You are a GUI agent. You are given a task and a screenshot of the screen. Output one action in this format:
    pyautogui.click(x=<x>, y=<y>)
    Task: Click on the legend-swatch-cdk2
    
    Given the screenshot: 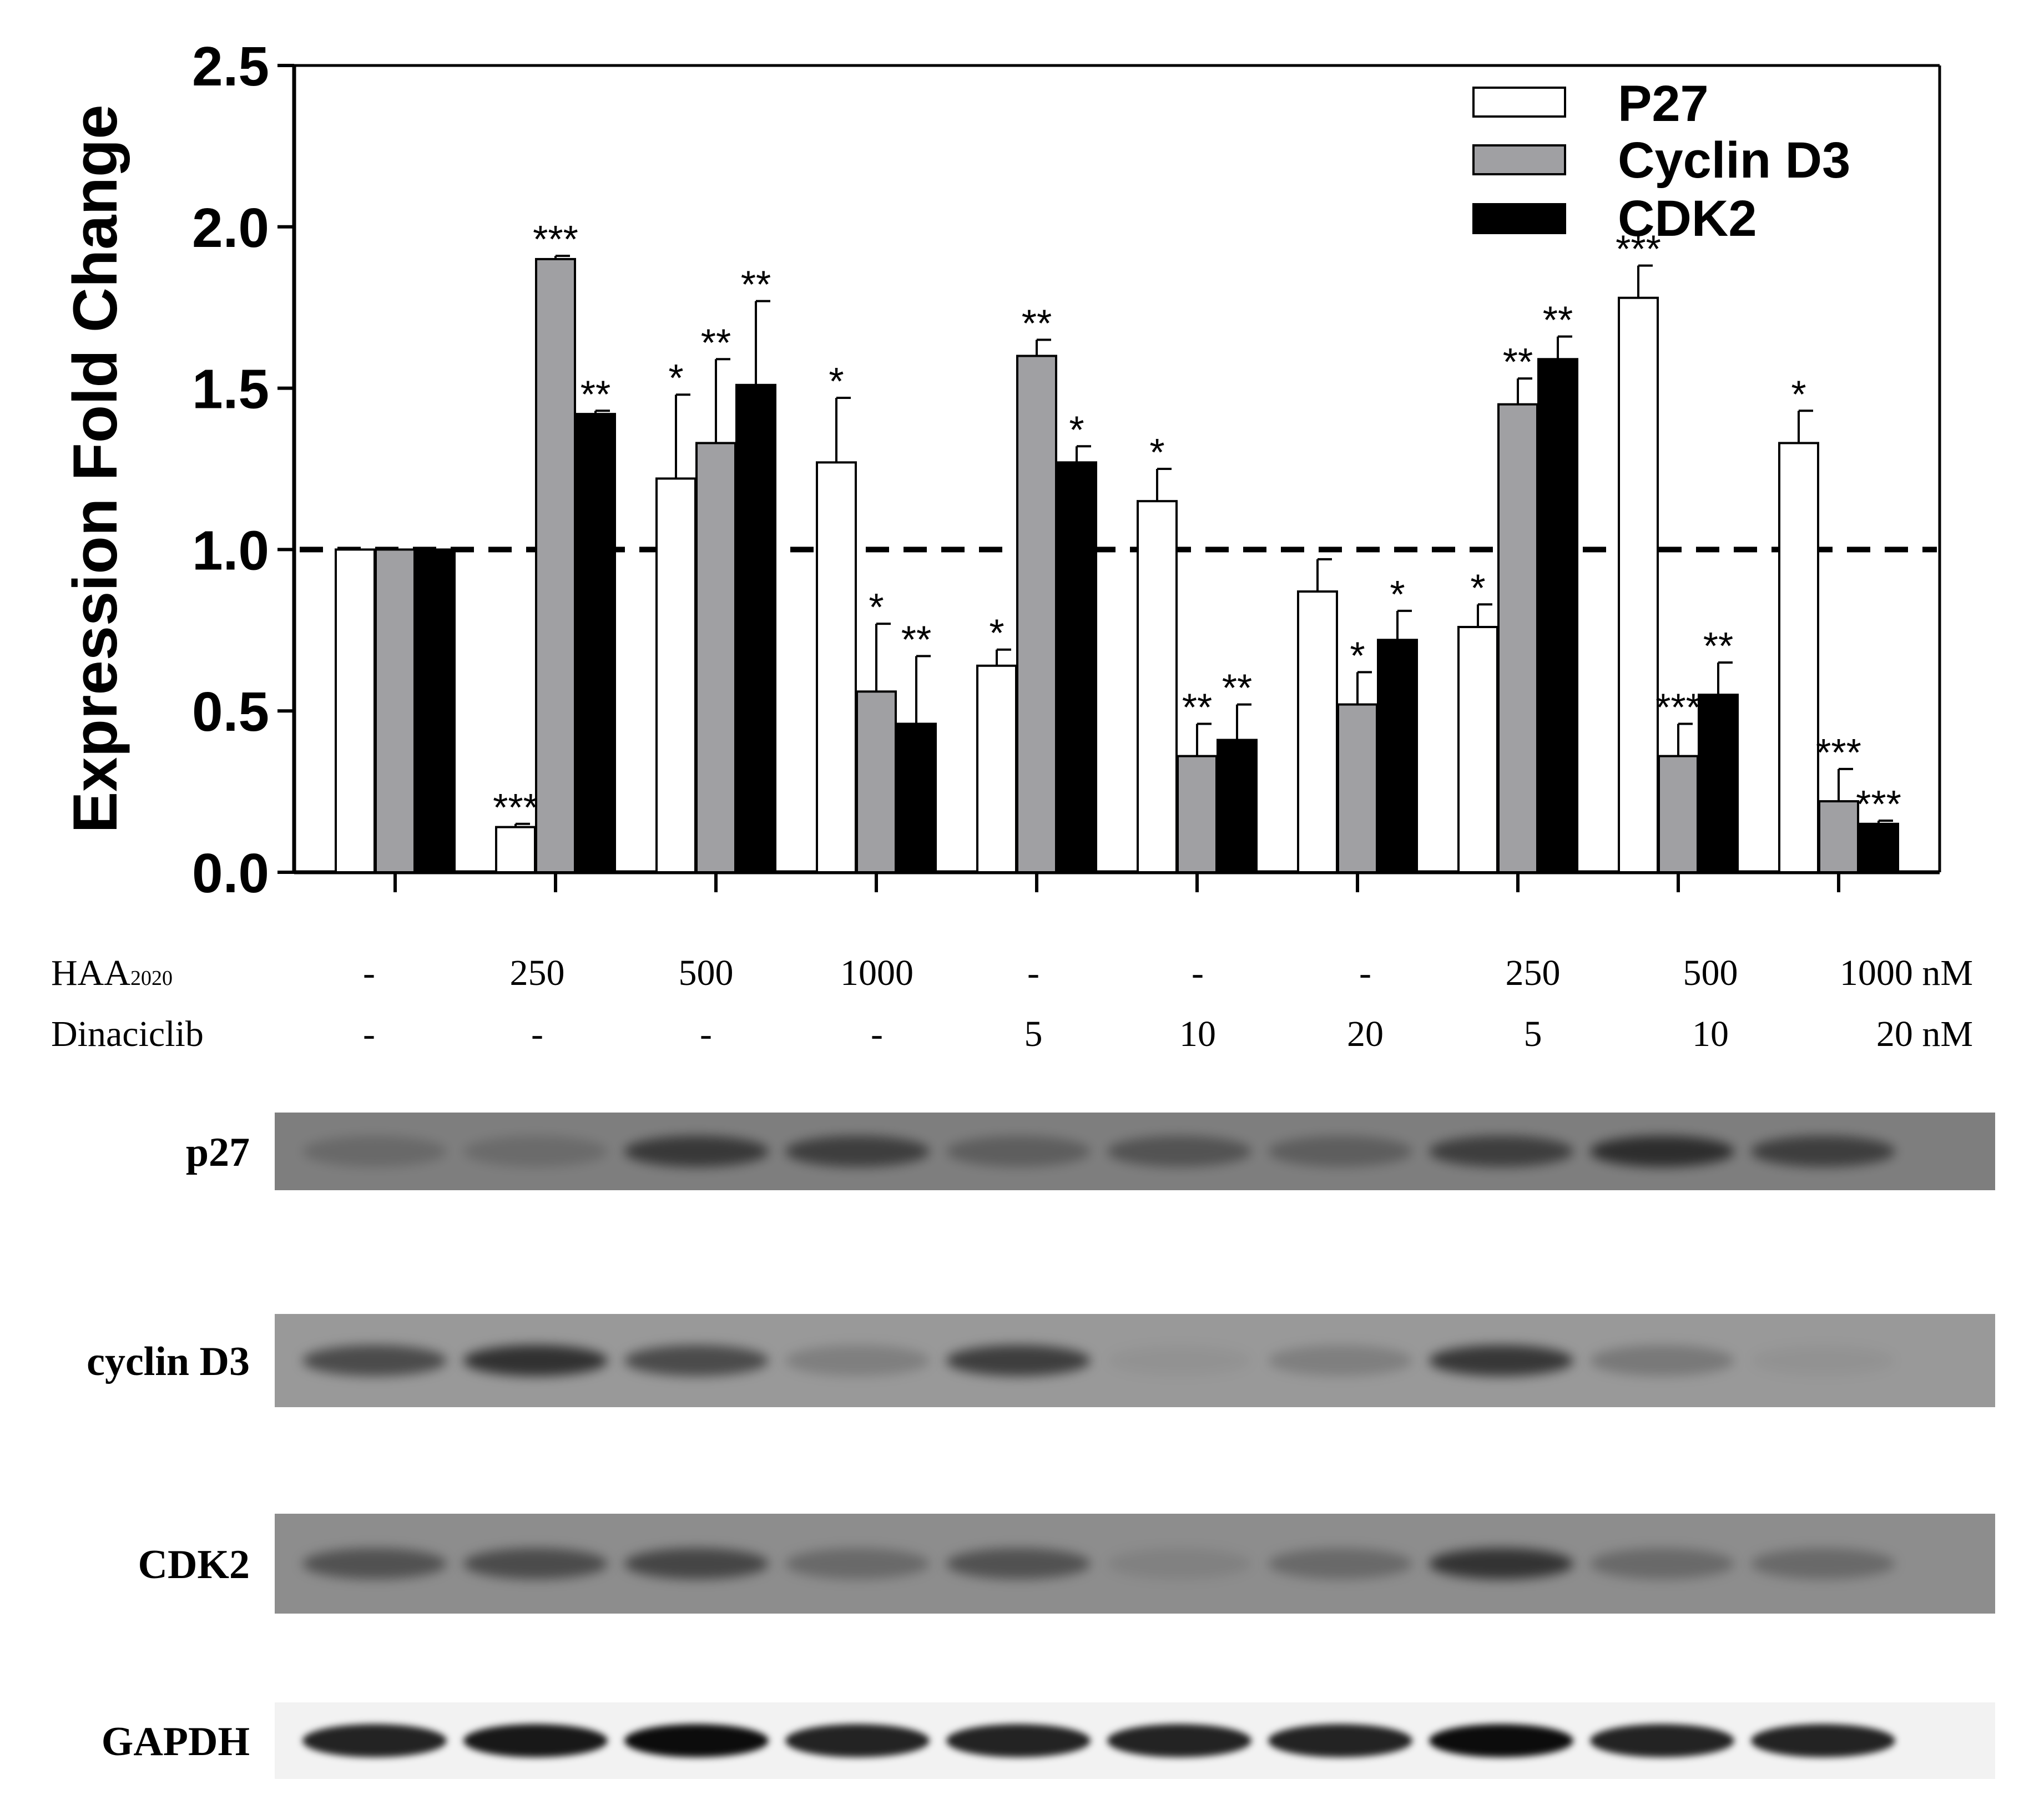 What is the action you would take?
    pyautogui.click(x=1519, y=219)
    